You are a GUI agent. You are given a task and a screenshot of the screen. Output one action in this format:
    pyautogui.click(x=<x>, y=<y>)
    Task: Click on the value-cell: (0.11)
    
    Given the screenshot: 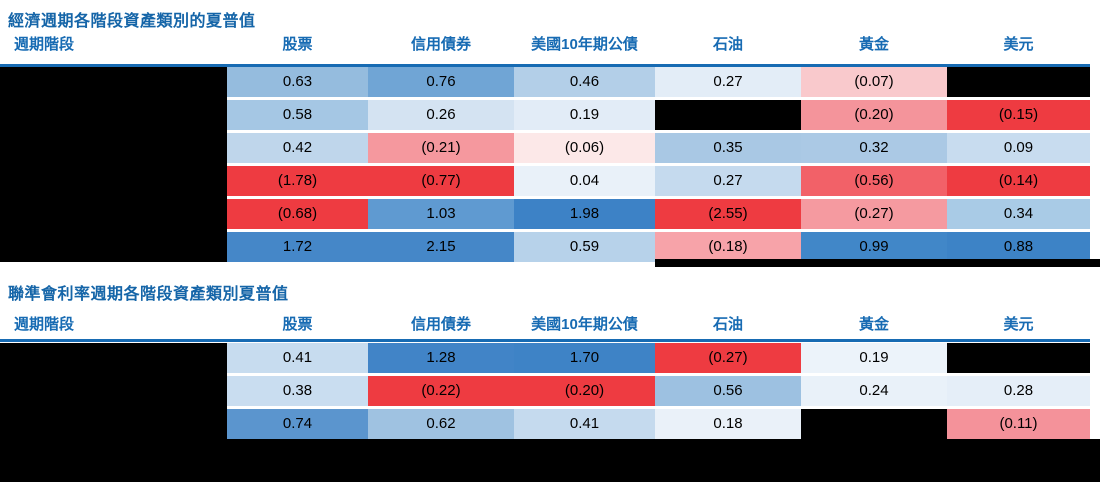 What is the action you would take?
    pyautogui.click(x=1018, y=424)
    